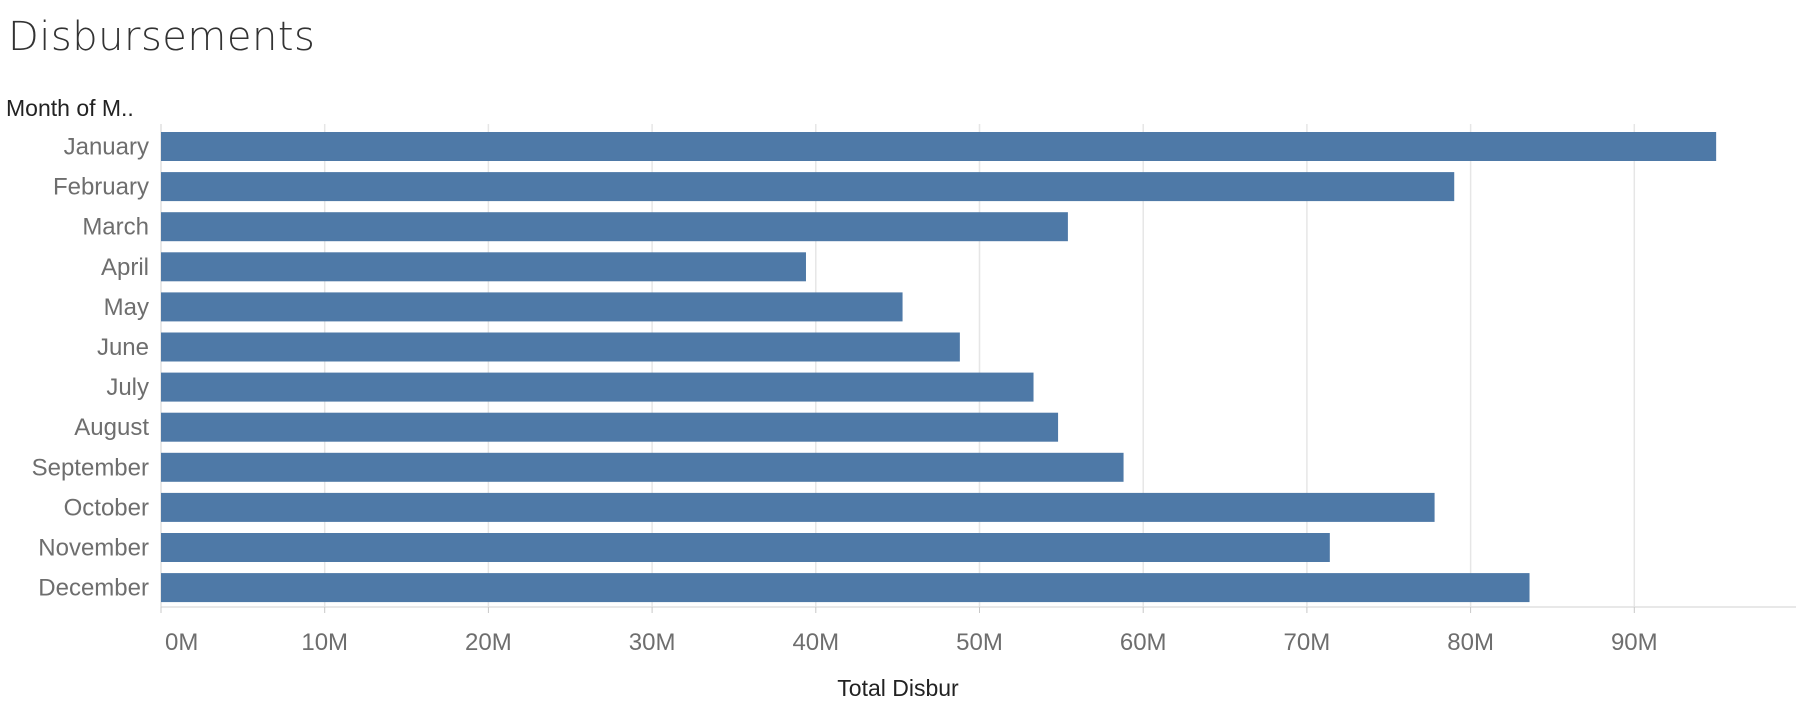 This screenshot has width=1796, height=720. Describe the element at coordinates (106, 147) in the screenshot. I see `category-label: January` at that location.